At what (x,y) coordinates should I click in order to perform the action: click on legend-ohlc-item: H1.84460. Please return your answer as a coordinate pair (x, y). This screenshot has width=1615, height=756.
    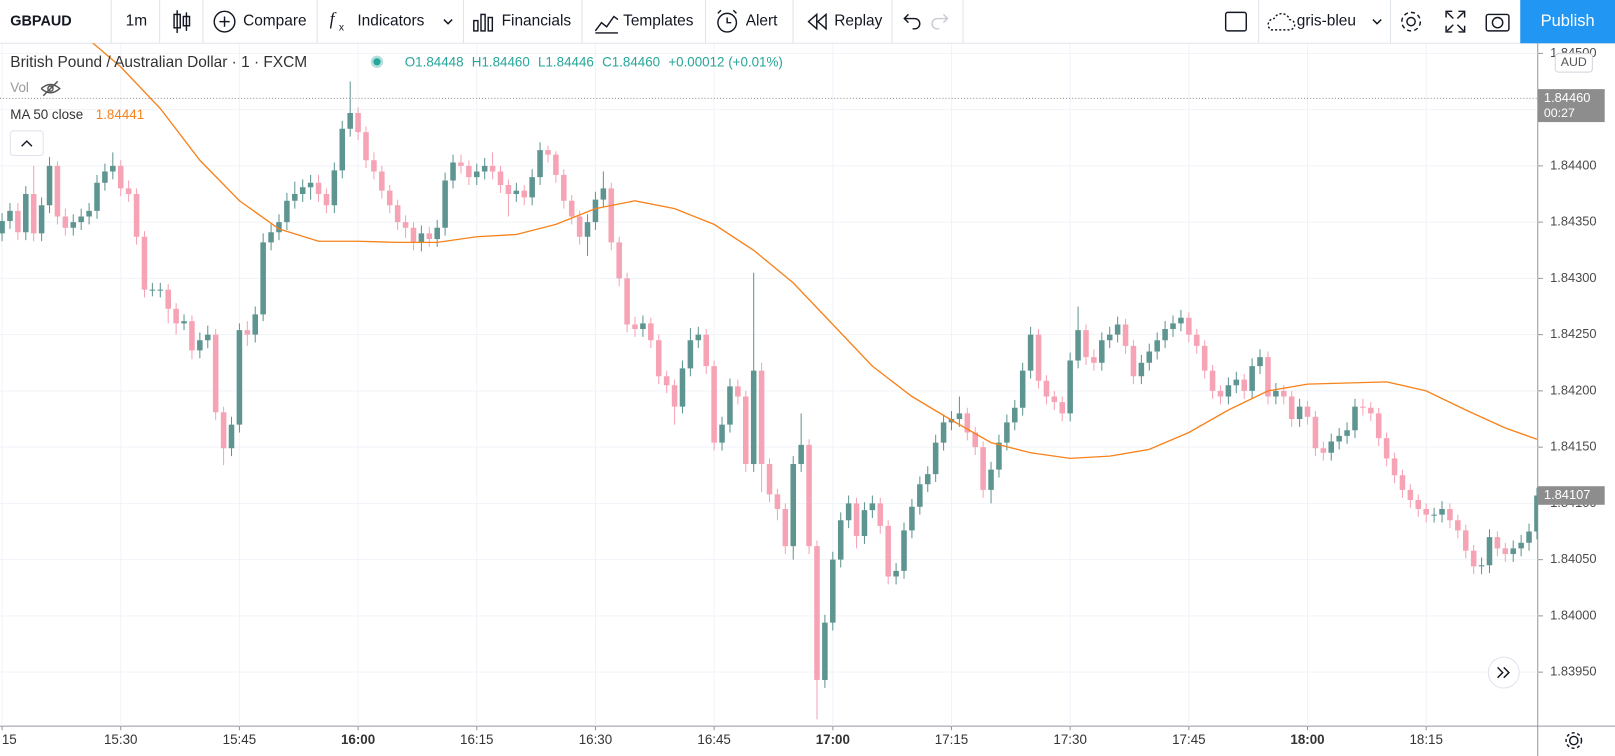
    Looking at the image, I should click on (501, 61).